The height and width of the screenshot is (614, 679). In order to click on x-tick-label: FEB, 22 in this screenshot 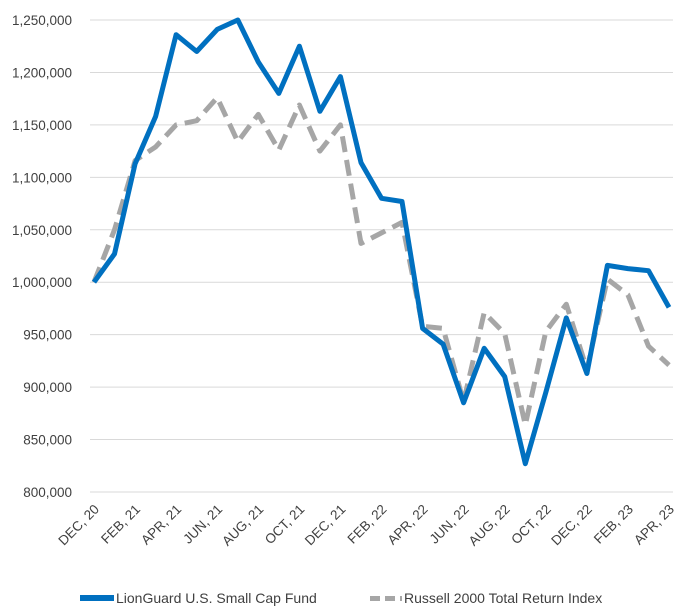, I will do `click(367, 524)`.